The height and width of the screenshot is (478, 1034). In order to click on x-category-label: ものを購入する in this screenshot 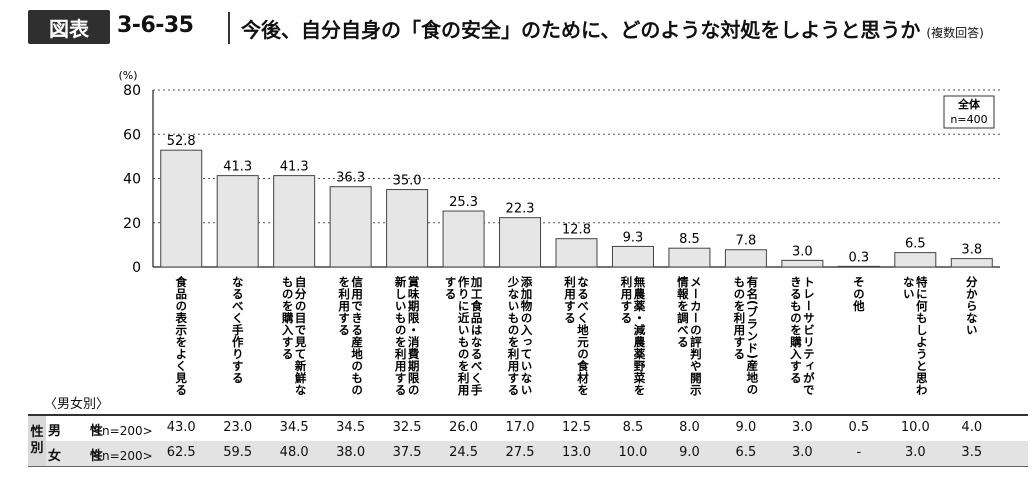, I will do `click(288, 318)`.